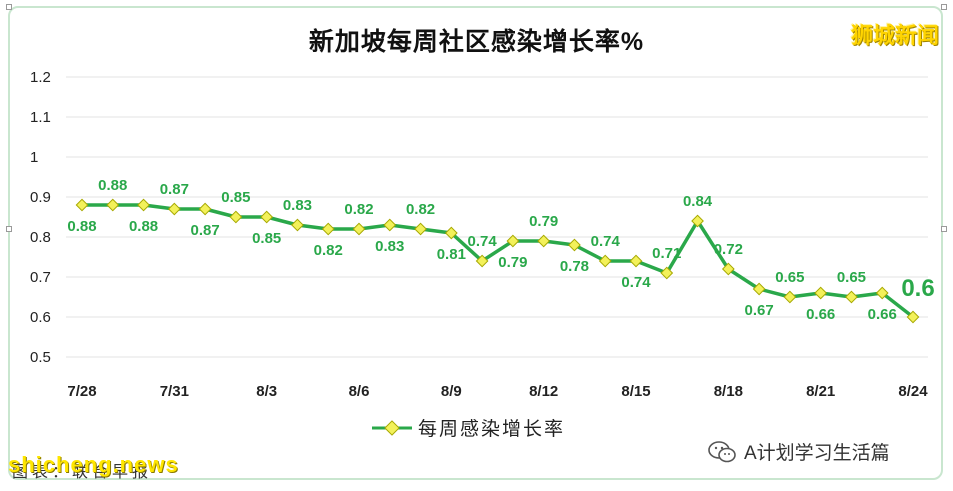 This screenshot has height=491, width=953. I want to click on y-axis-ticks: 0.5 0.6 0.7 0.8 0.9 1 1.1 1.2, so click(40, 217).